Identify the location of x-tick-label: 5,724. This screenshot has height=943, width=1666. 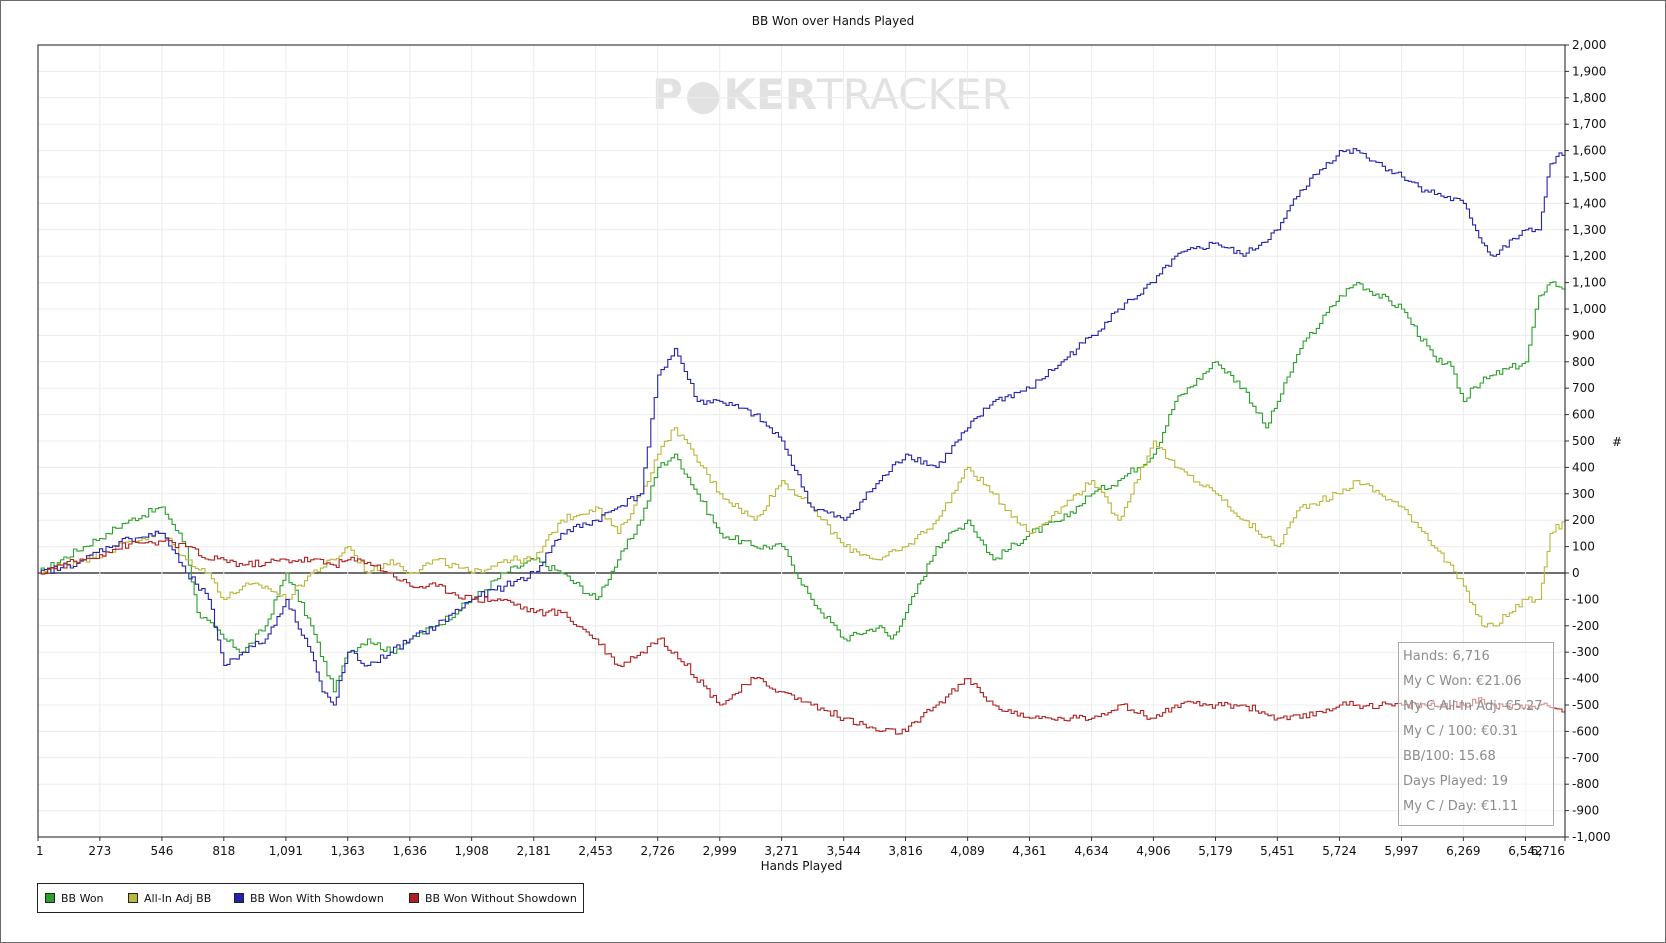
(1339, 851).